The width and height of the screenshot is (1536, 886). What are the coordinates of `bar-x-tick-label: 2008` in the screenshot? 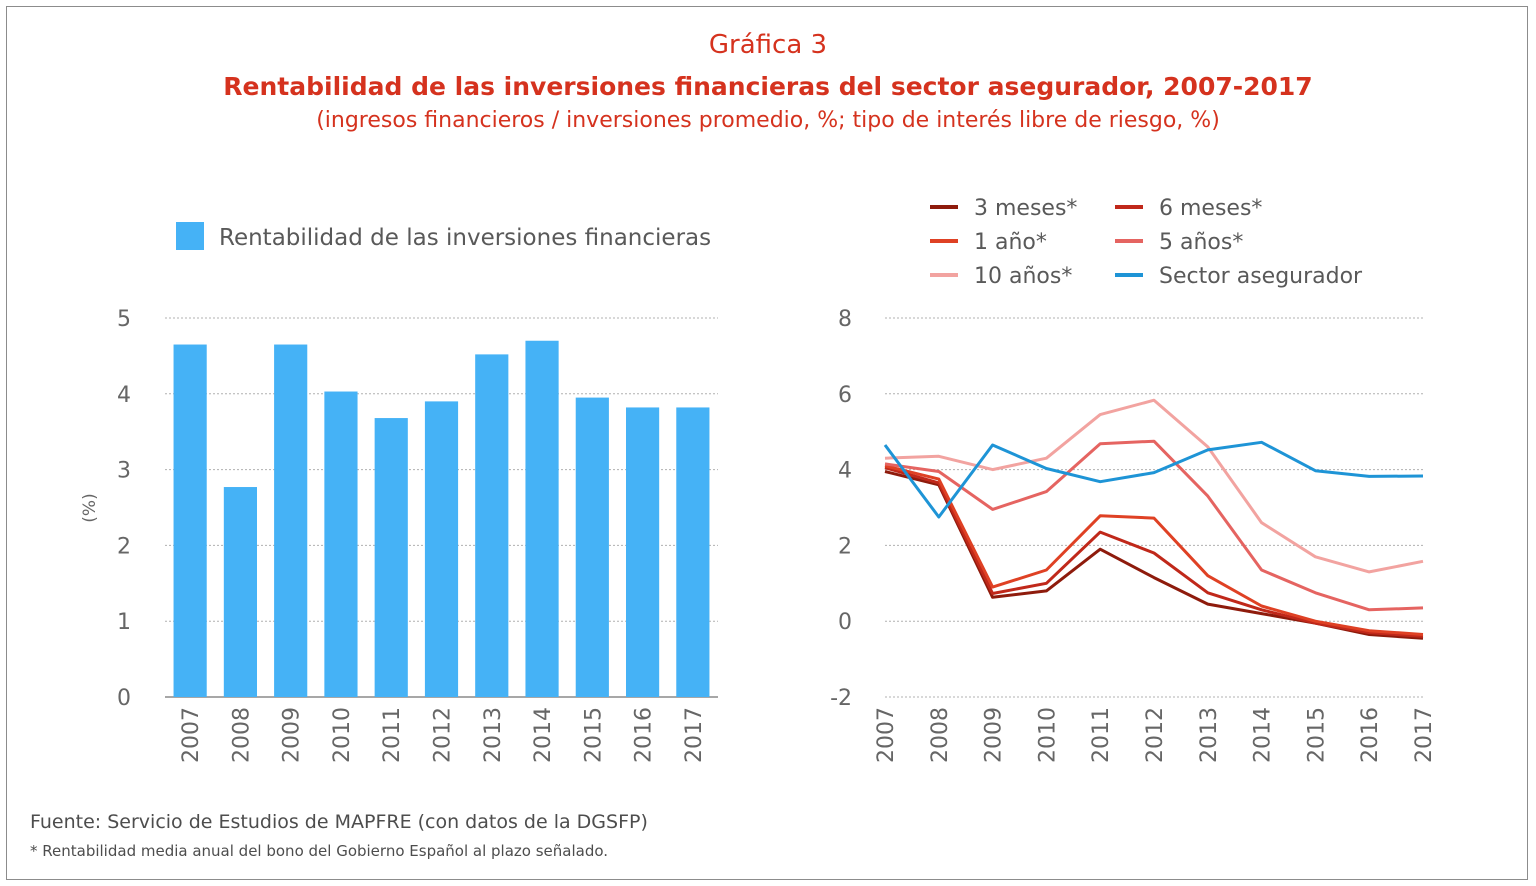 It's located at (241, 735).